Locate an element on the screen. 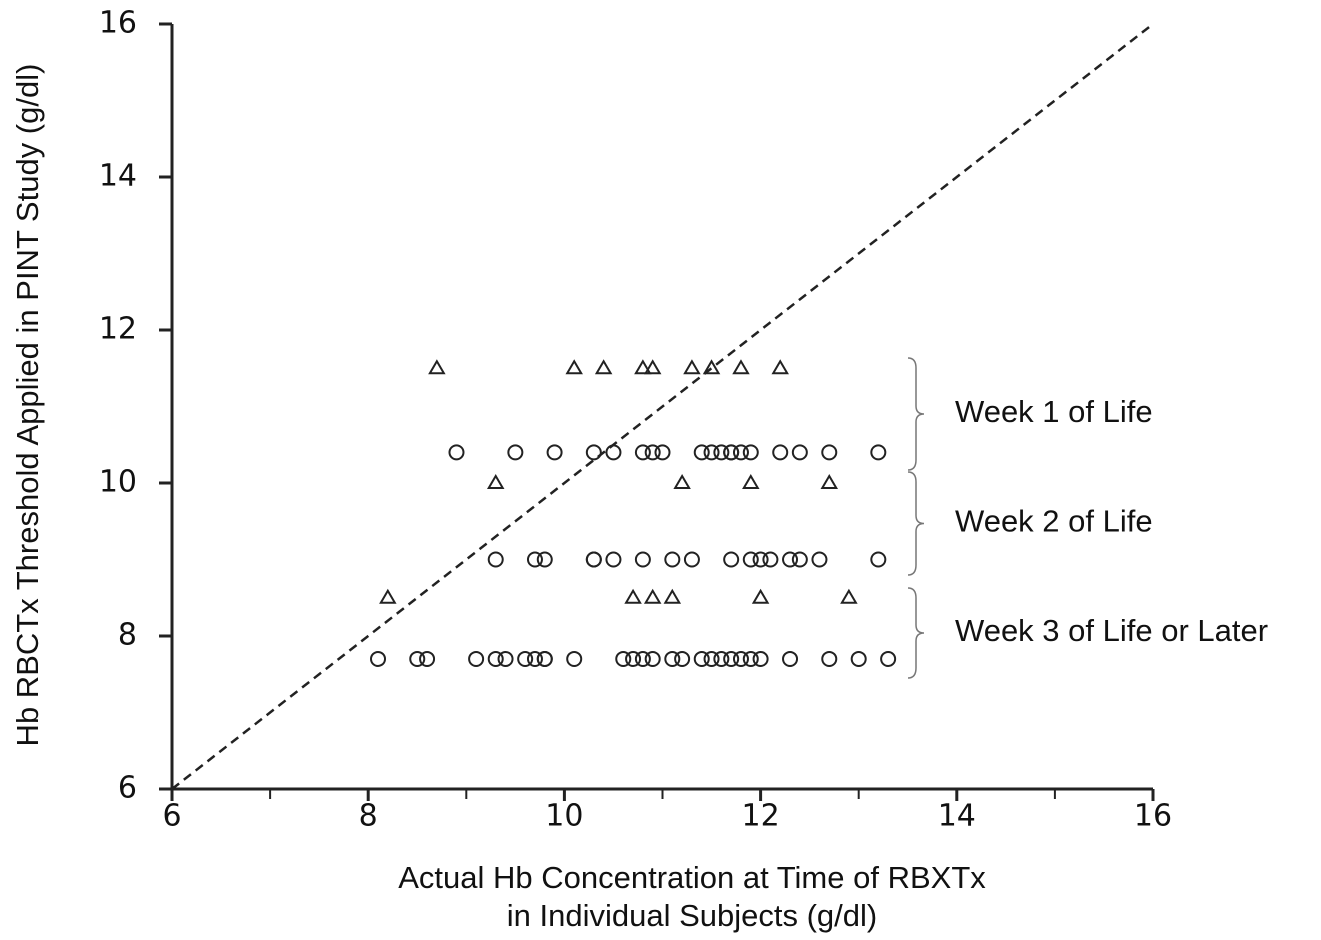  x-tick-label: 16 is located at coordinates (1153, 816).